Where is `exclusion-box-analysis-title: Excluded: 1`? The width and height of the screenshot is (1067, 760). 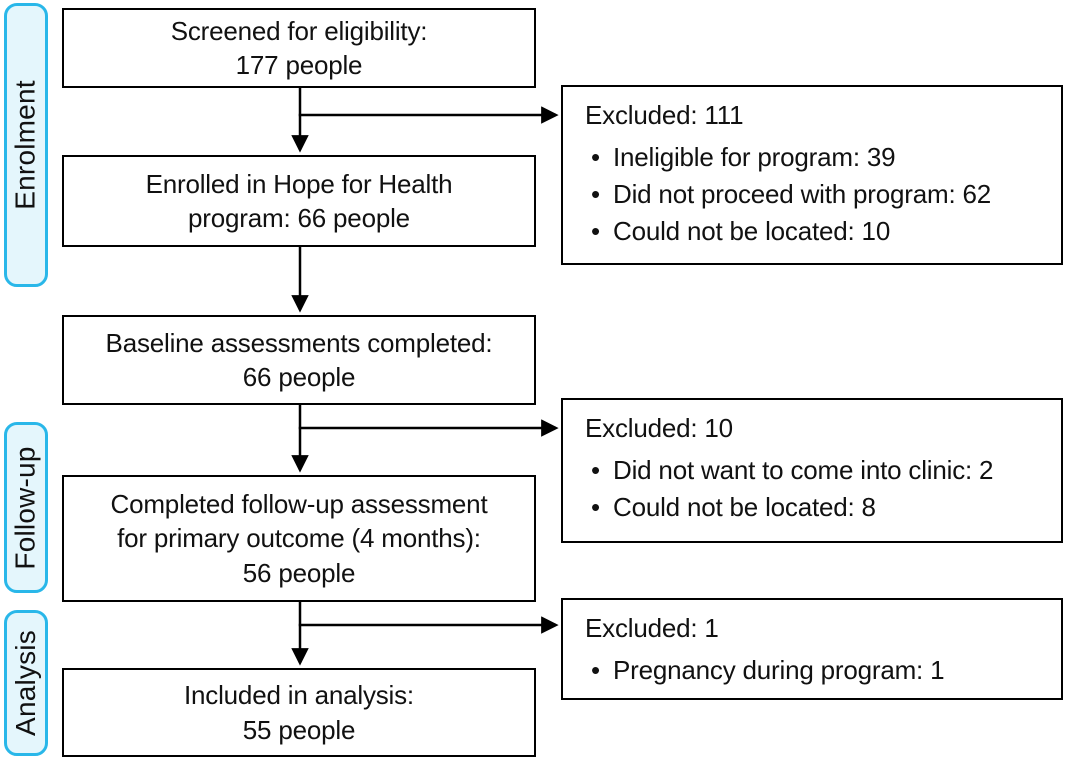 exclusion-box-analysis-title: Excluded: 1 is located at coordinates (652, 628).